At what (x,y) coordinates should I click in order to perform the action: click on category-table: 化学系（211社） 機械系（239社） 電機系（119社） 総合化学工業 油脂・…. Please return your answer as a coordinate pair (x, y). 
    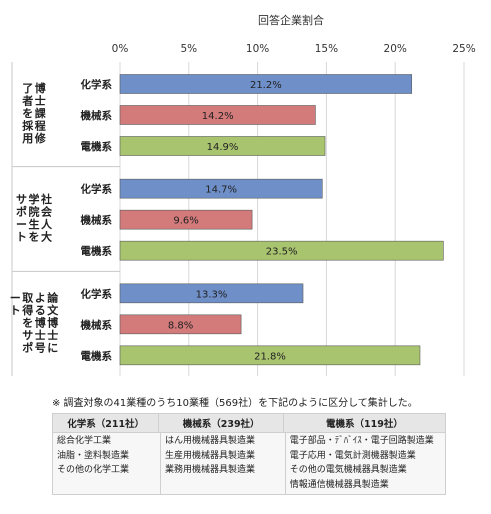
    Looking at the image, I should click on (249, 454).